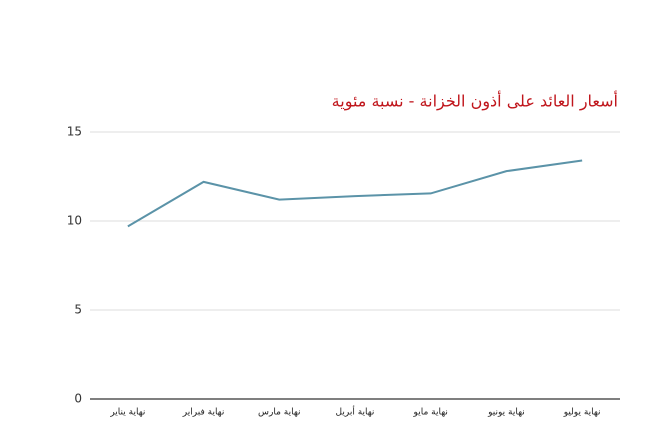  I want to click on x-tick-label: نهاية مايو, so click(430, 413).